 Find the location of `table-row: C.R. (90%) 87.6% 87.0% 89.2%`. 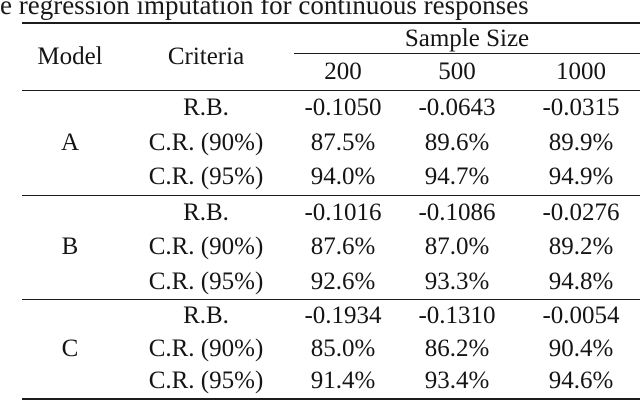

table-row: C.R. (90%) 87.6% 87.0% 89.2% is located at coordinates (331, 247).